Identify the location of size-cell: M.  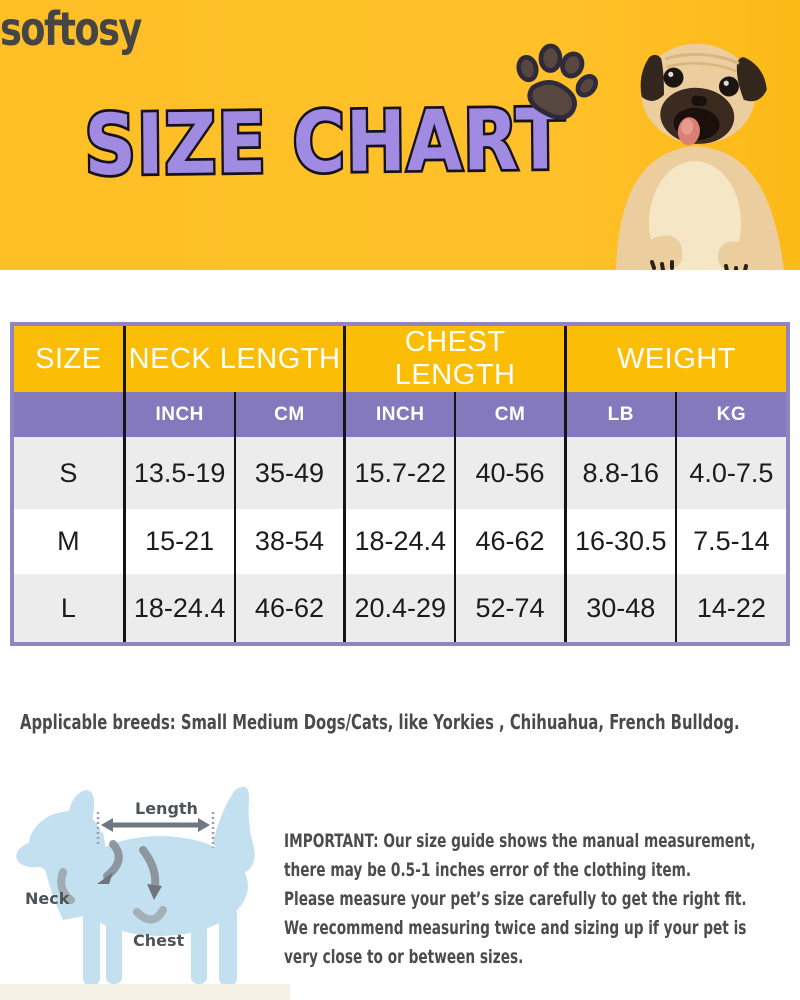
(69, 541).